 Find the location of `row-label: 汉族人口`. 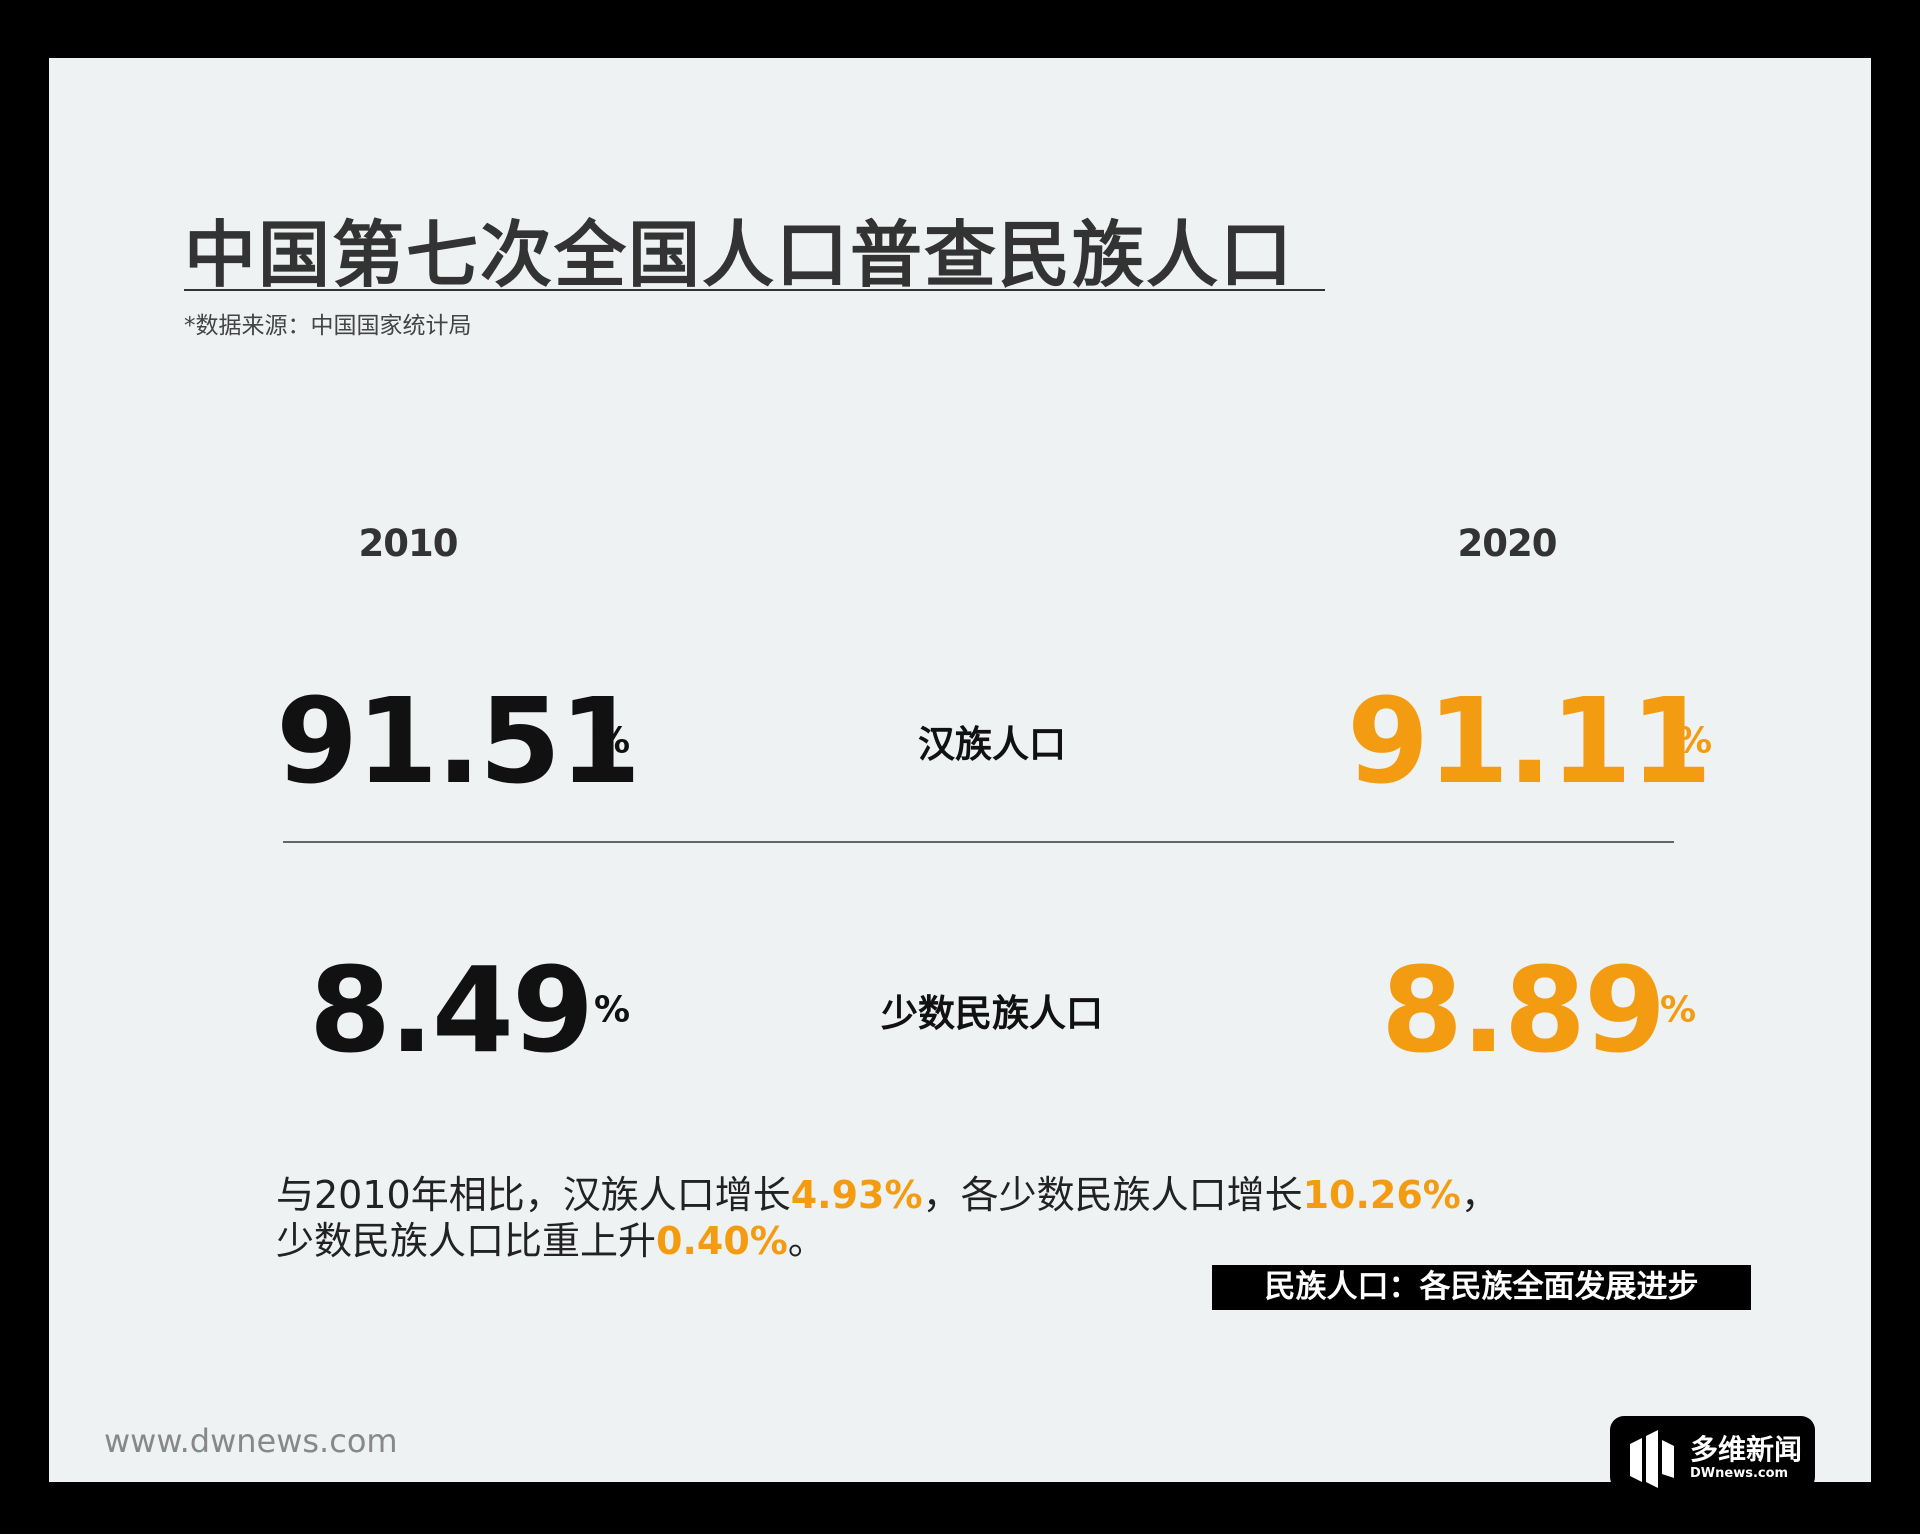

row-label: 汉族人口 is located at coordinates (992, 744).